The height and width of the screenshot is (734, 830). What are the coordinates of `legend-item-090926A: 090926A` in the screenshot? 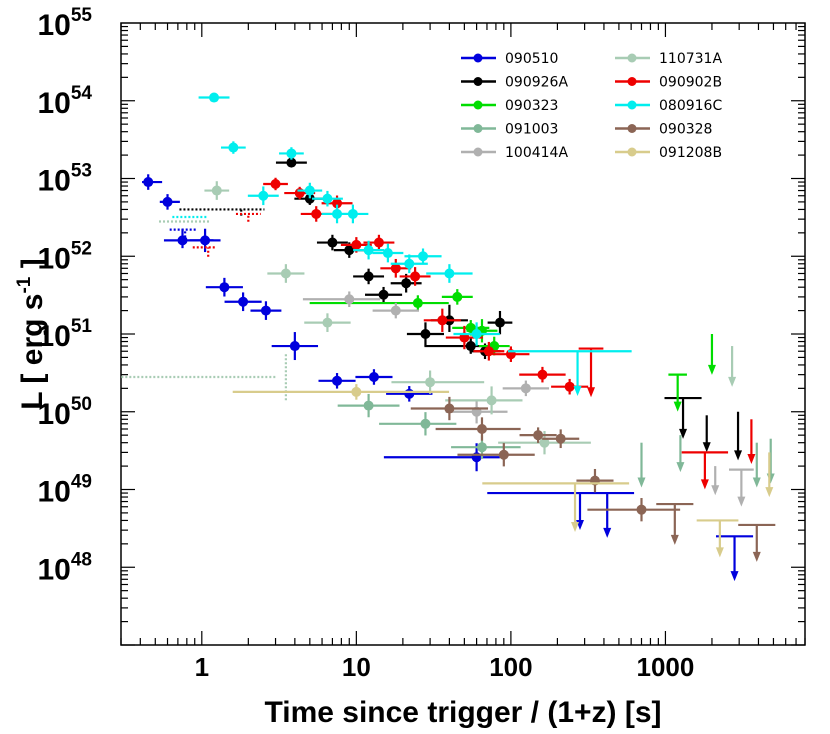 It's located at (514, 83).